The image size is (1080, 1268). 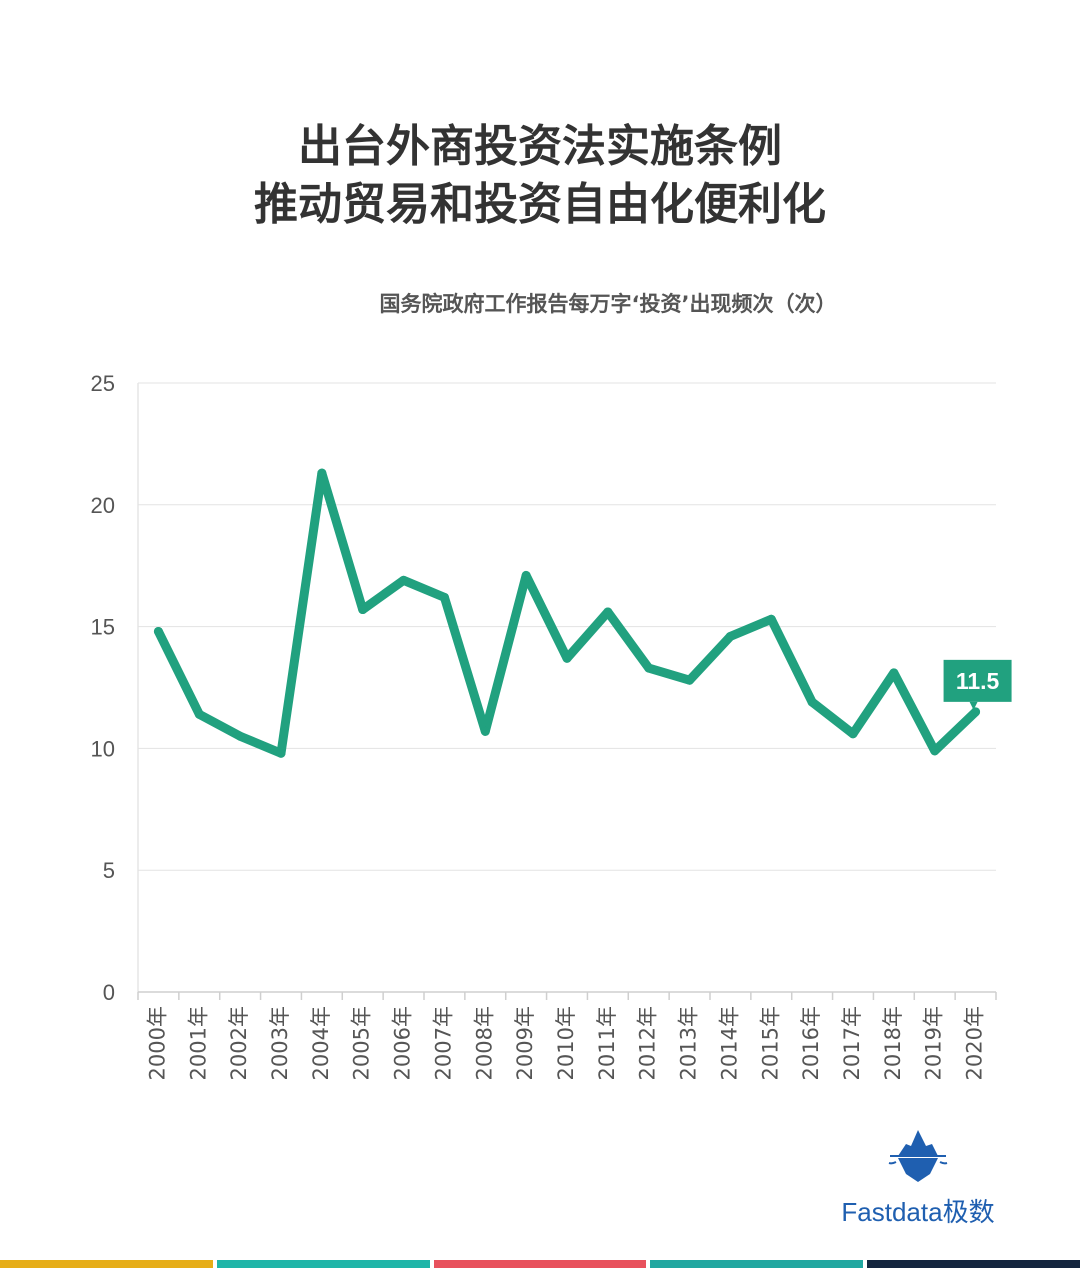 I want to click on x-tick-label: 2013年, so click(x=689, y=1043).